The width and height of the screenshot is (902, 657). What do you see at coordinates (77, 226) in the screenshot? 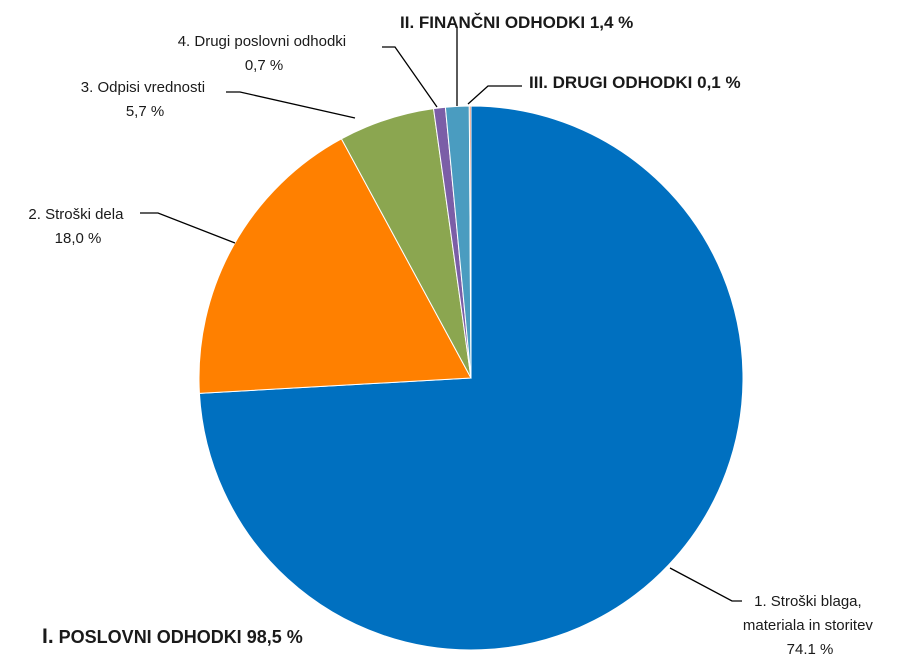
I see `slice-label-2: 2. Stroški dela 18,0 %` at bounding box center [77, 226].